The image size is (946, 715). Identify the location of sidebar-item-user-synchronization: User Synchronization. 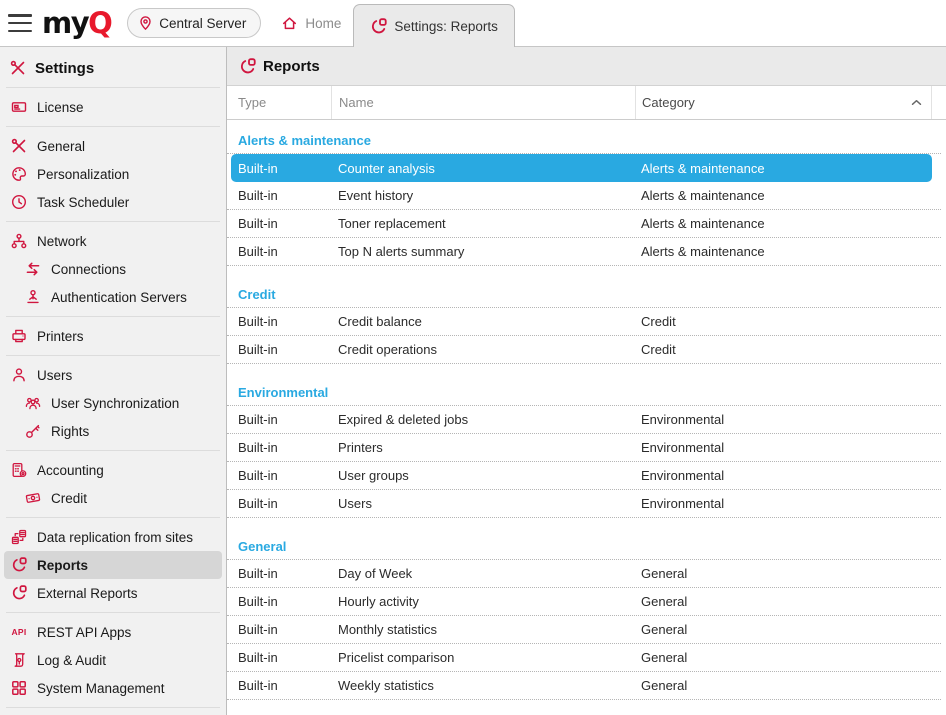
(113, 403).